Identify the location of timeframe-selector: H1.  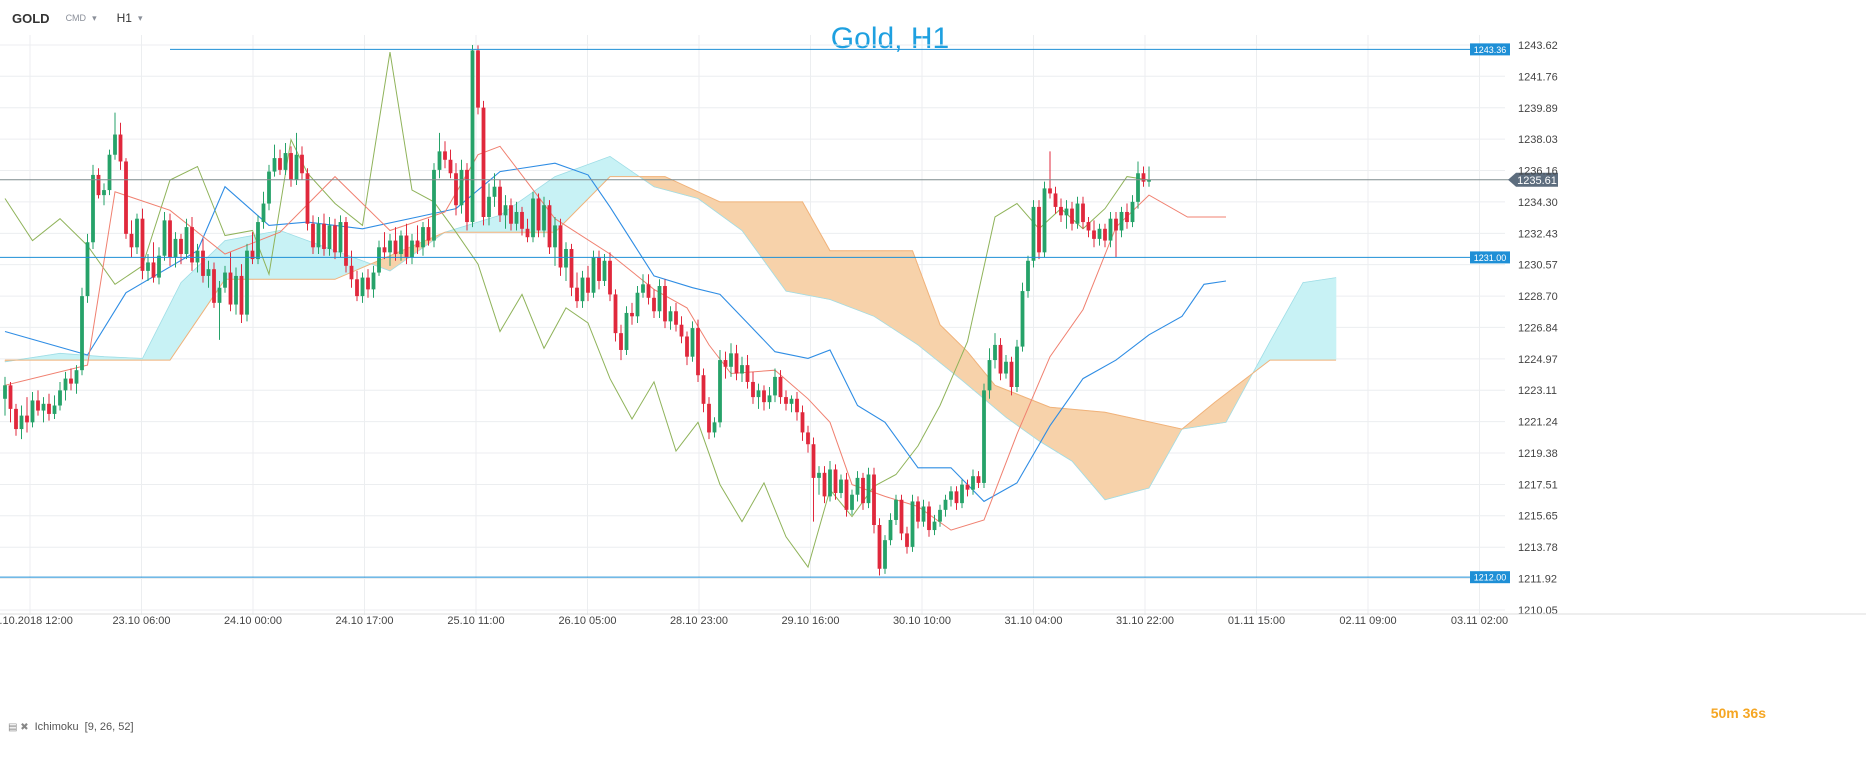
(124, 18).